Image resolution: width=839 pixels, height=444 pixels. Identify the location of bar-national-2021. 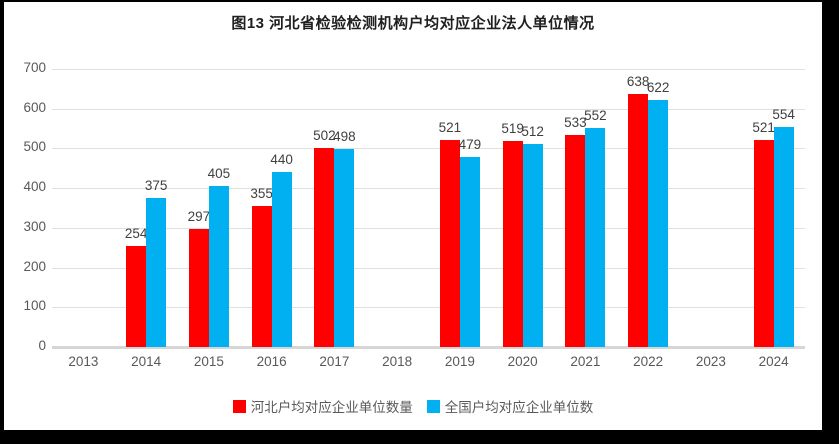
(595, 237).